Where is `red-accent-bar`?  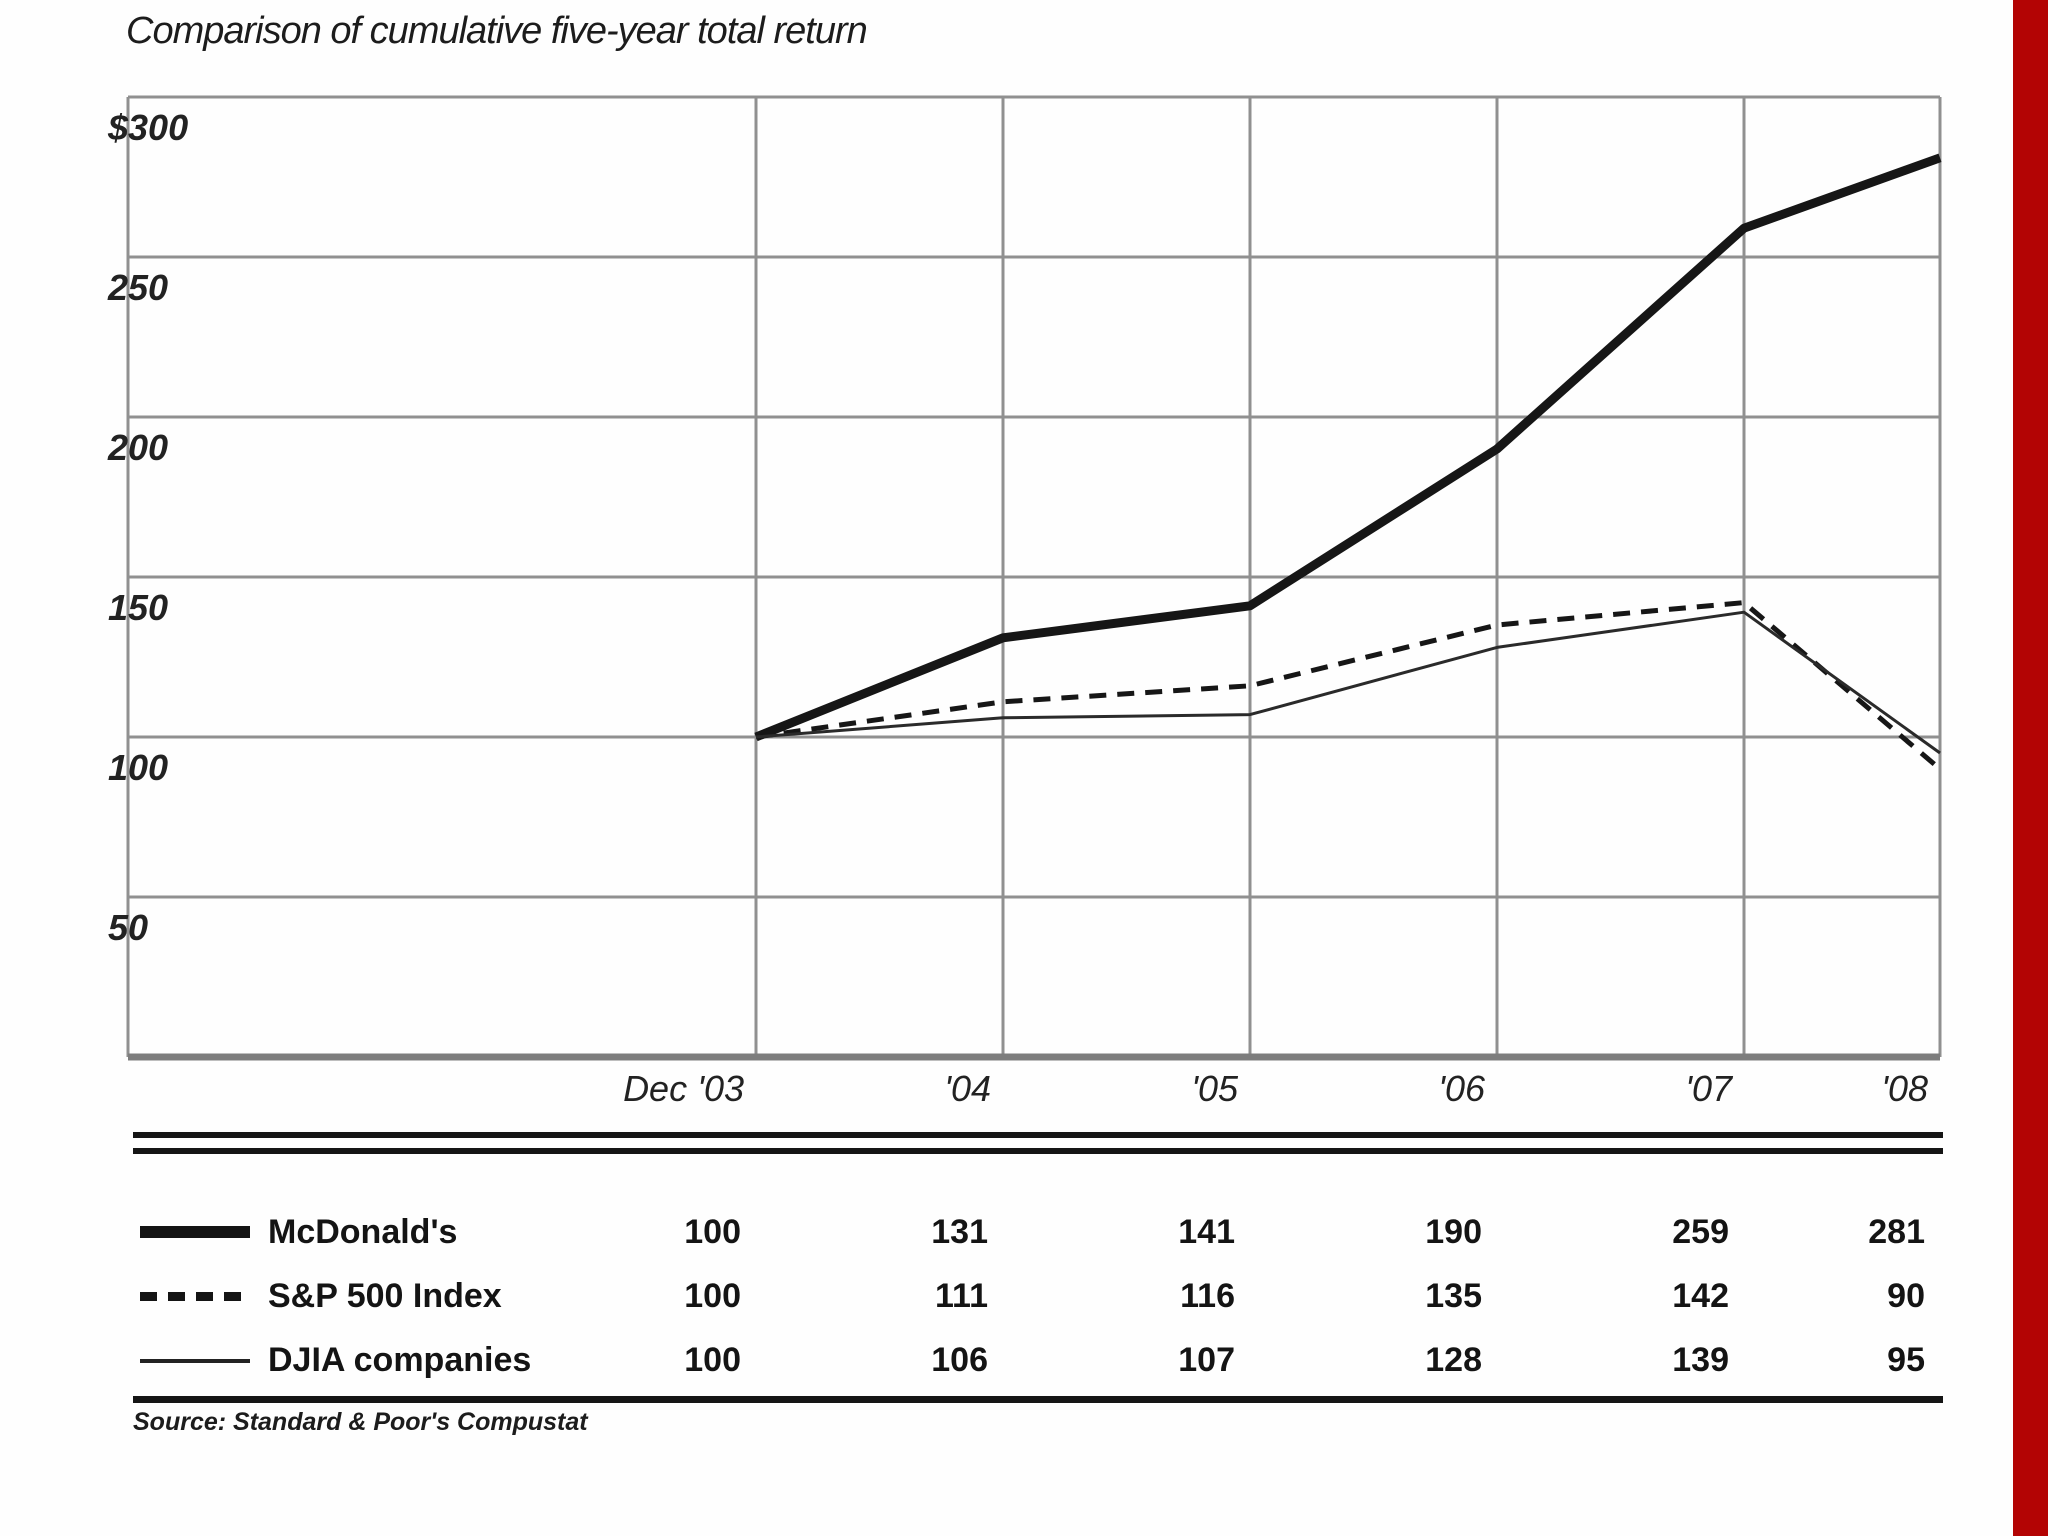
red-accent-bar is located at coordinates (2030, 768).